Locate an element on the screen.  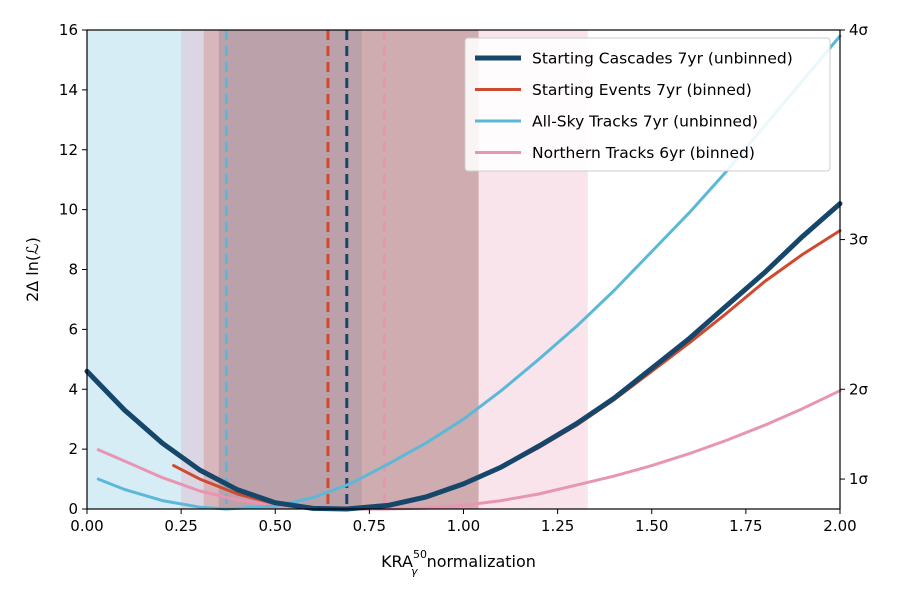
y-tick-label-2: 4 is located at coordinates (73, 389).